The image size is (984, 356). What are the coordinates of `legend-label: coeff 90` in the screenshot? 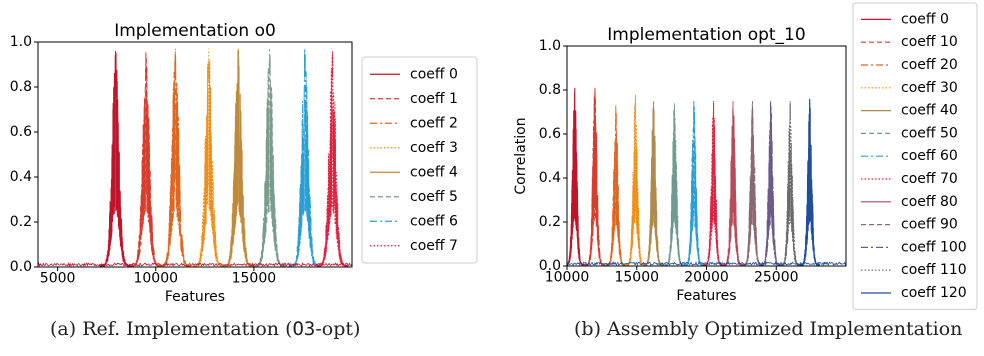 It's located at (929, 225).